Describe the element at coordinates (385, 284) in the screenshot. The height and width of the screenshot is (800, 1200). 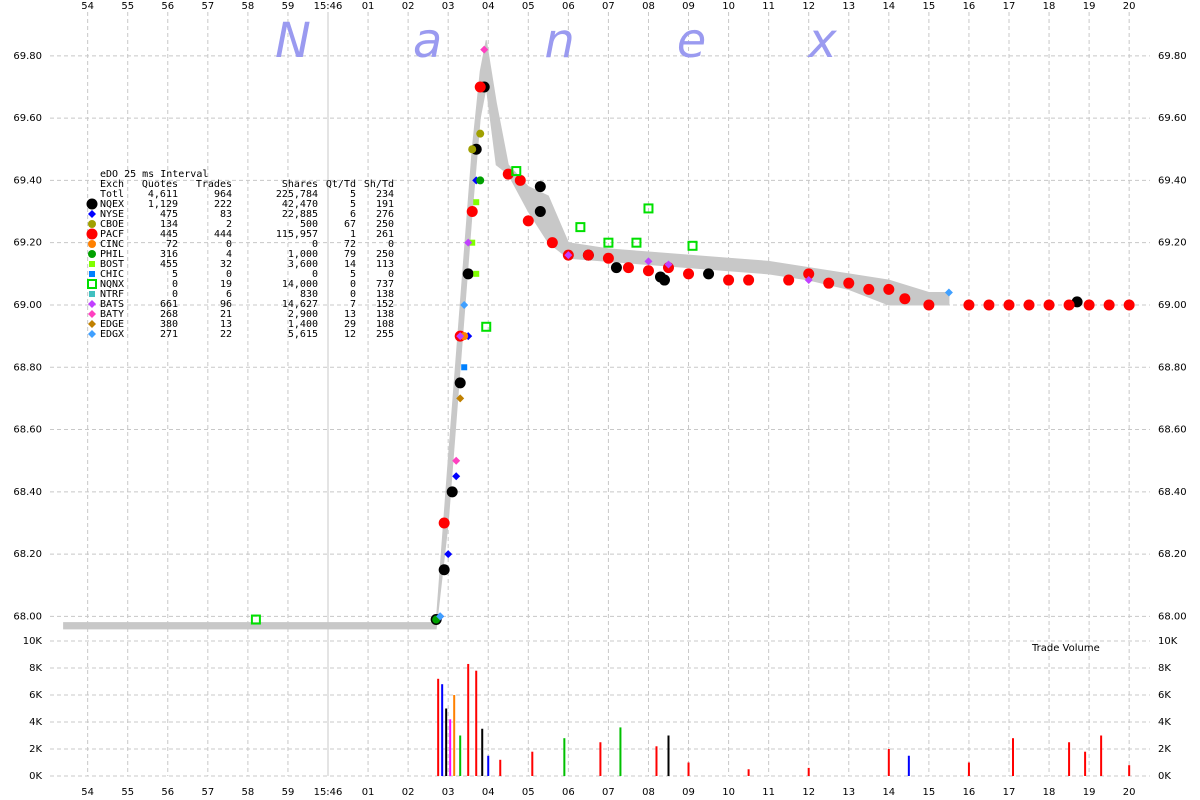
I see `table-cell: 737` at that location.